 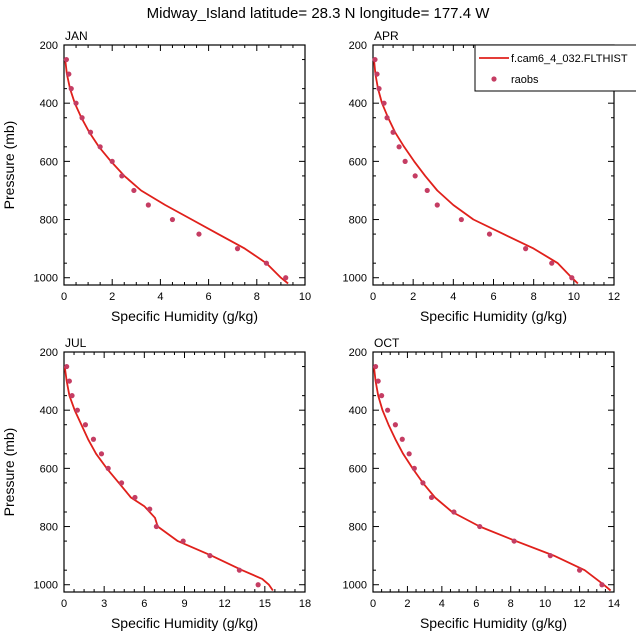 I want to click on panel-apr-ytick-label: 200, so click(x=358, y=46).